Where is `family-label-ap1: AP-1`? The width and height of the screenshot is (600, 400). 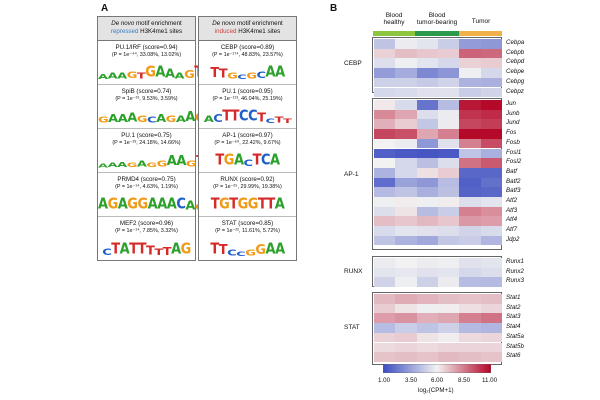 family-label-ap1: AP-1 is located at coordinates (351, 174).